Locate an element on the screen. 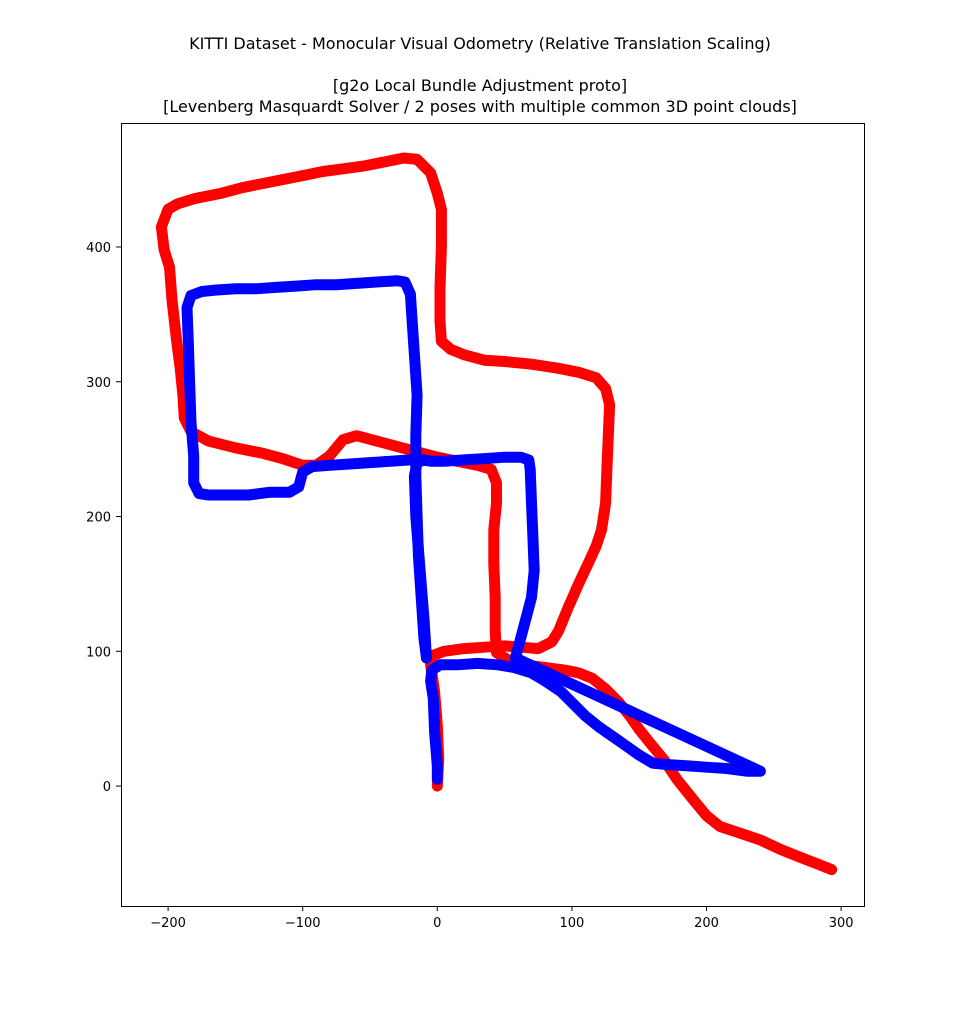  series-2-path is located at coordinates (587, 618).